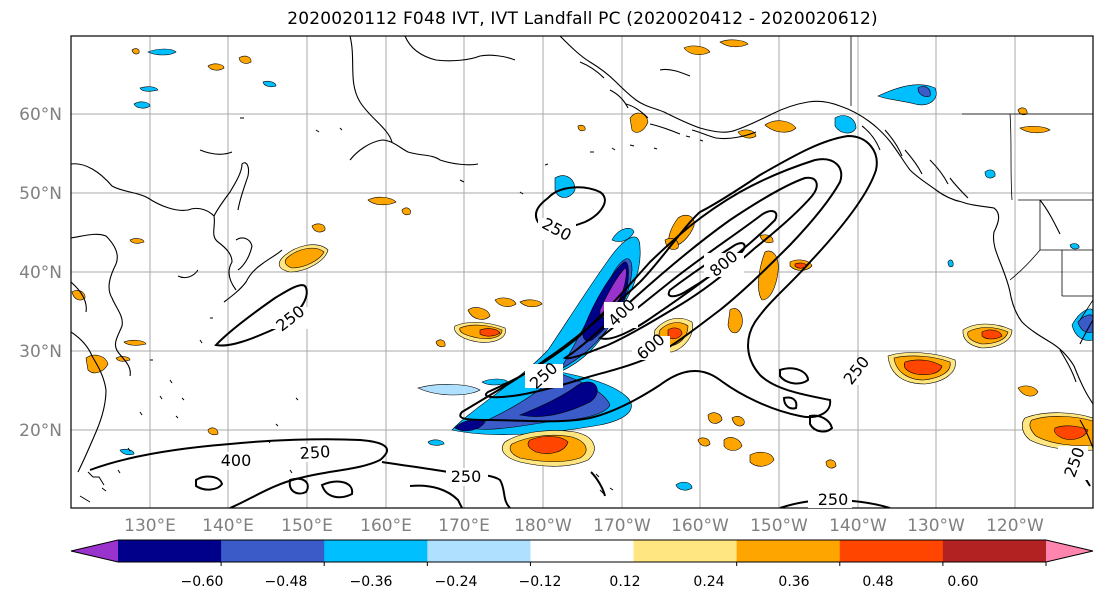  I want to click on lon-label: 160°W, so click(700, 526).